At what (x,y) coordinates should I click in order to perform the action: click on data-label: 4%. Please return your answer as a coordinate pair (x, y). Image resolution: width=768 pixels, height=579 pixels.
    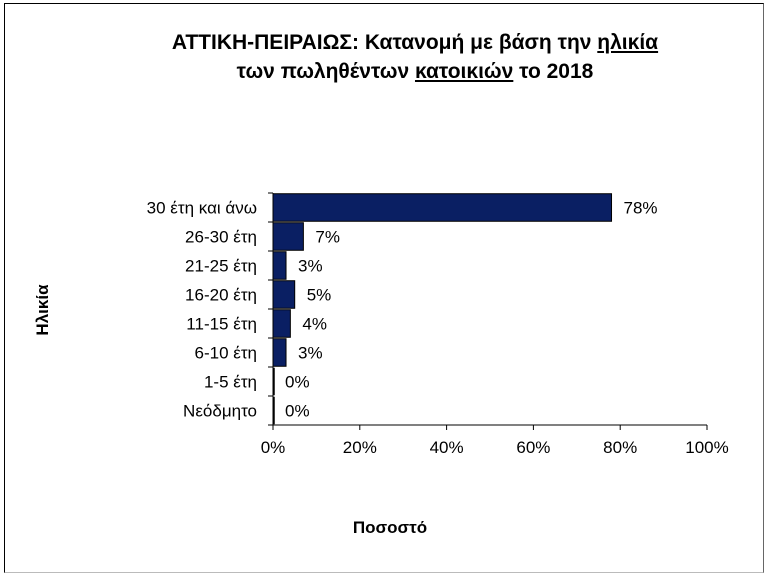
    Looking at the image, I should click on (314, 324).